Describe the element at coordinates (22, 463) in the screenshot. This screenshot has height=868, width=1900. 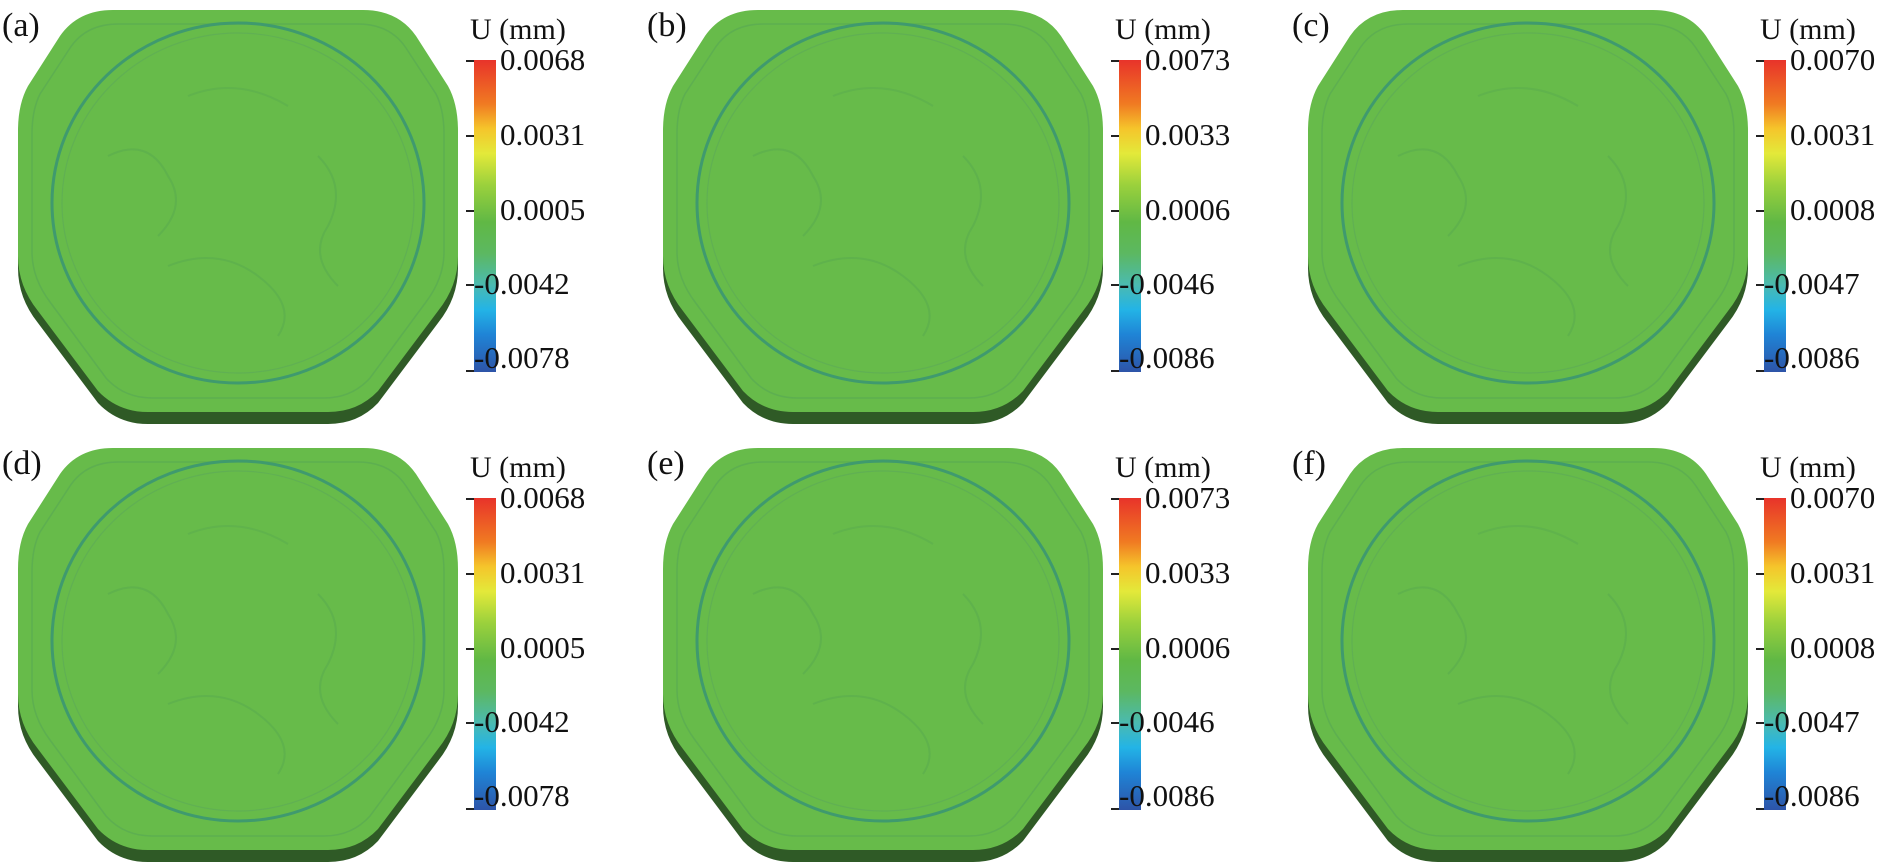
I see `panel-label: (d)` at that location.